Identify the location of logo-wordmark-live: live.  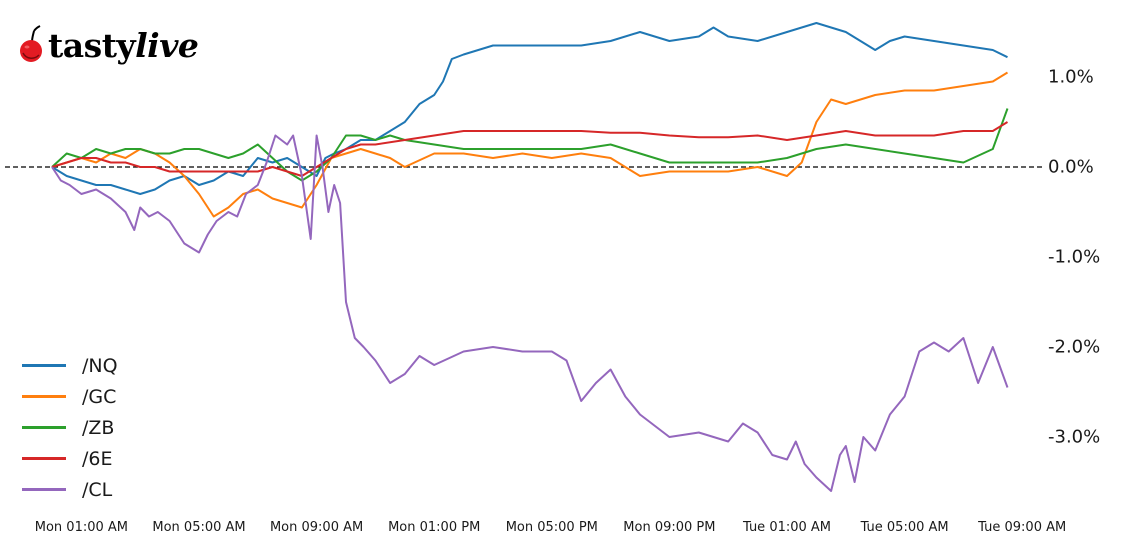
(167, 45).